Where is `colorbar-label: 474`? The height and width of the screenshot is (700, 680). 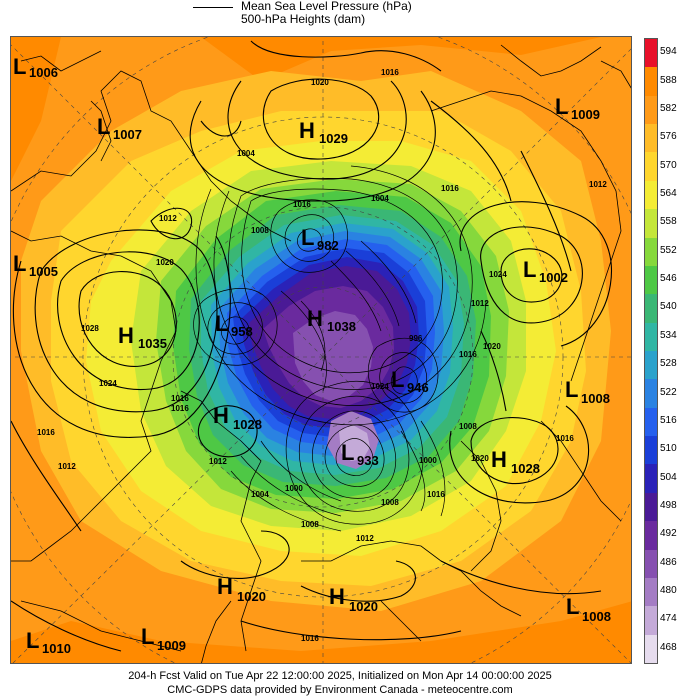 colorbar-label: 474 is located at coordinates (668, 619).